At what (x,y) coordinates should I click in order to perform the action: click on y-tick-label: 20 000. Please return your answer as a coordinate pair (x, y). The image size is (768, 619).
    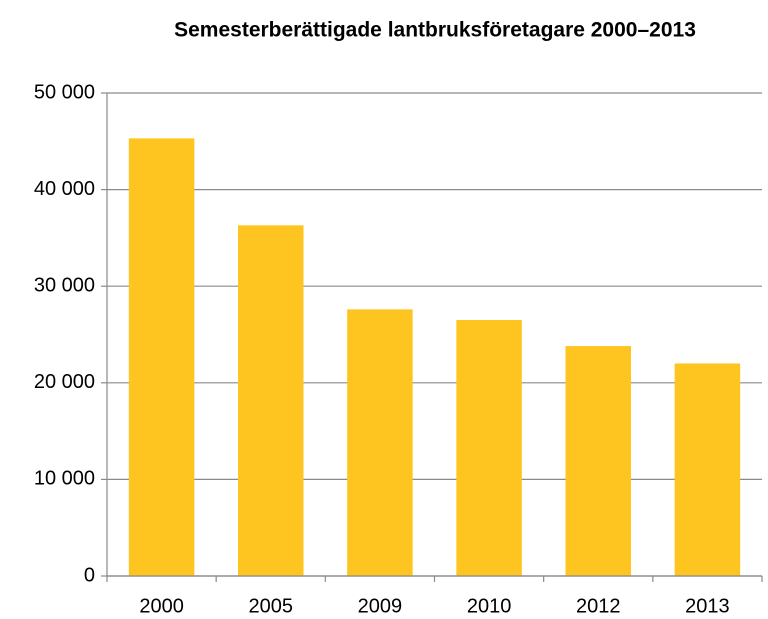
    Looking at the image, I should click on (64, 382).